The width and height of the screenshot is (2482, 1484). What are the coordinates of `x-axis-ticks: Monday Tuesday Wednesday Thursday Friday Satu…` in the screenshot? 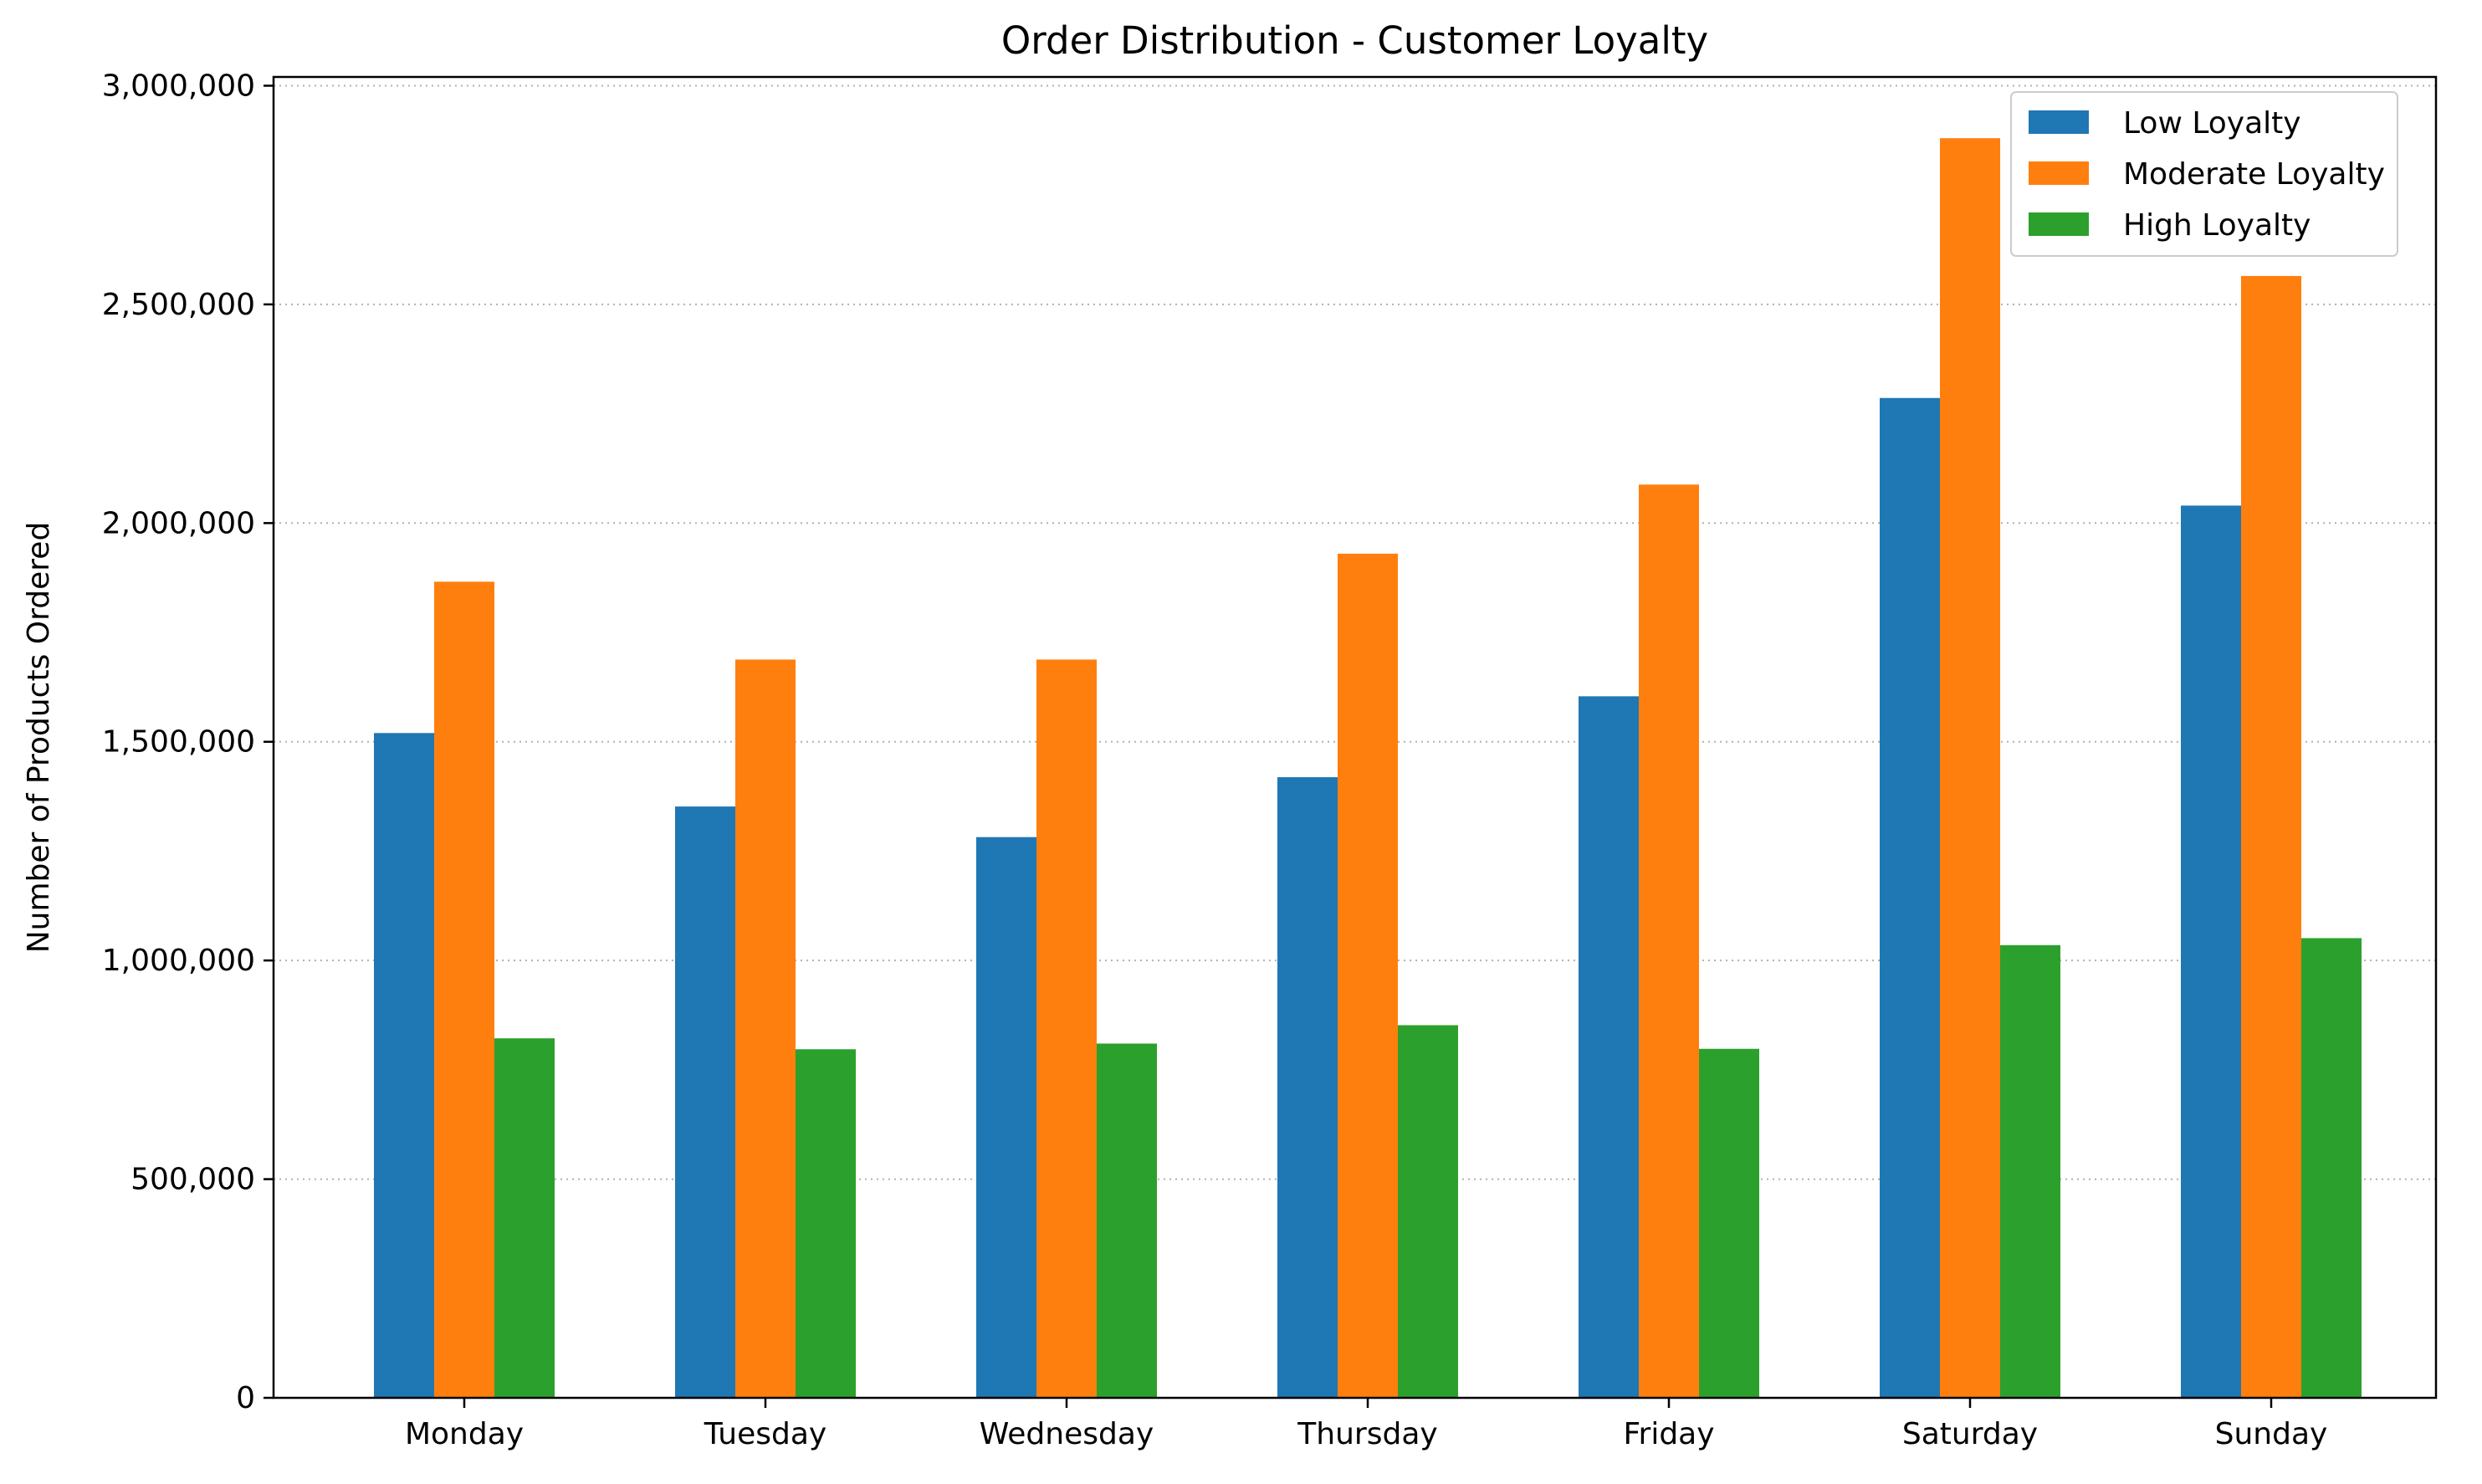 It's located at (1366, 1424).